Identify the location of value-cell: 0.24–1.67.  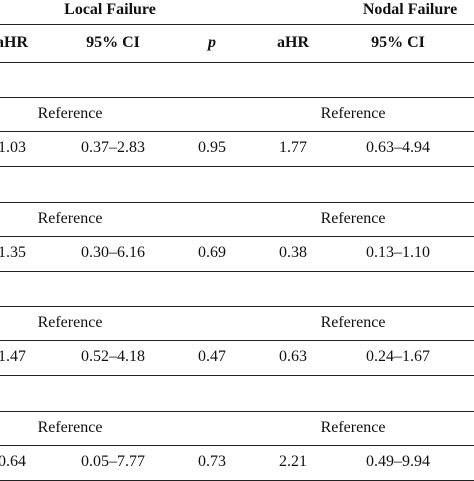
(398, 356).